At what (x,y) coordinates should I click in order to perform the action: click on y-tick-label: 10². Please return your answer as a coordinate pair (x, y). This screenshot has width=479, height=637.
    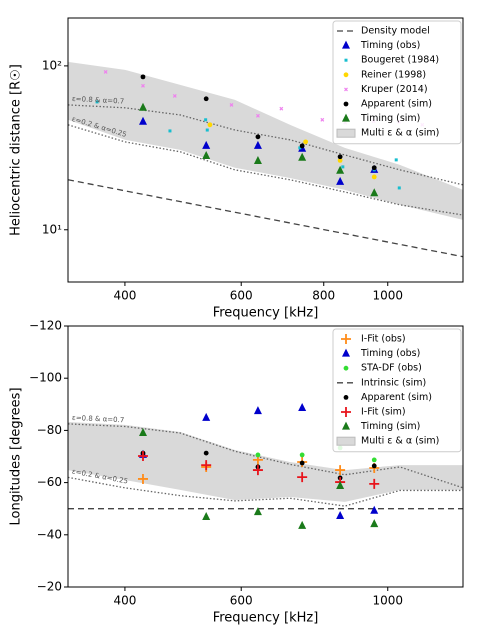
    Looking at the image, I should click on (52, 65).